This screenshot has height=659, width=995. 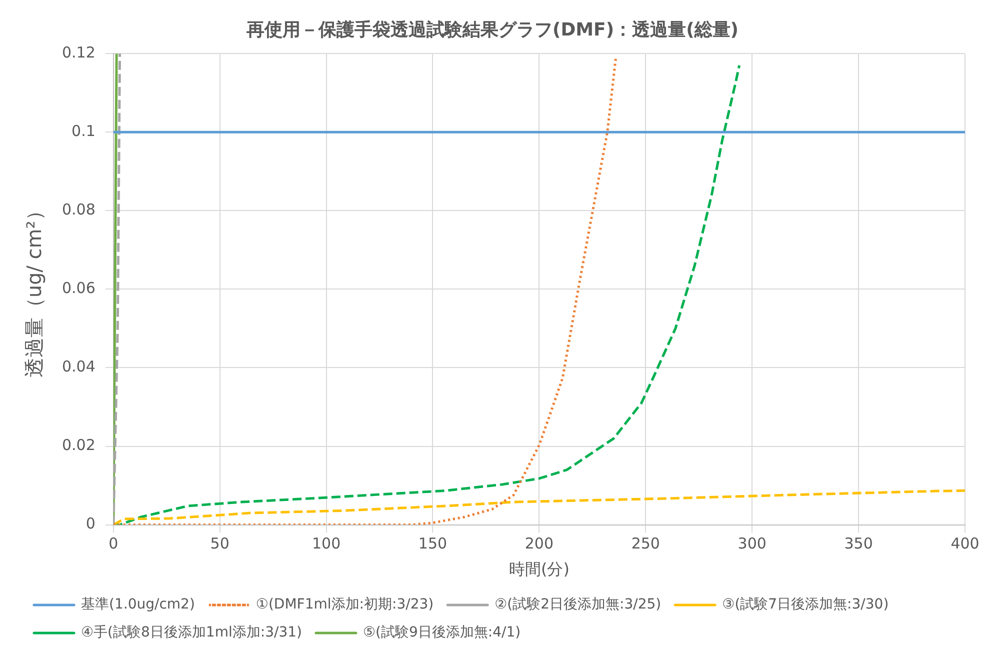 What do you see at coordinates (752, 543) in the screenshot?
I see `x-tick-label: 300` at bounding box center [752, 543].